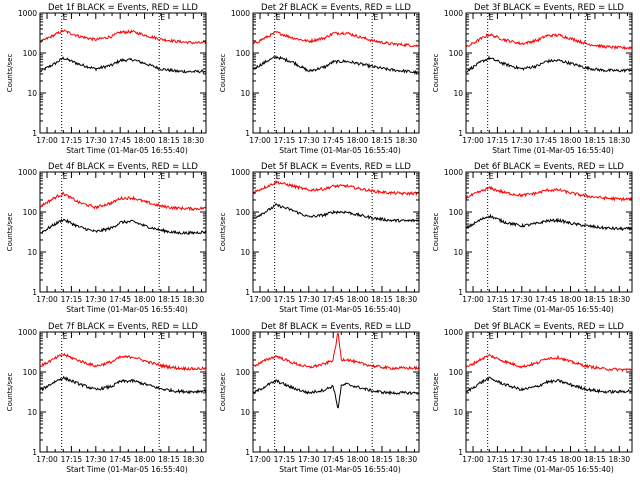 Image resolution: width=640 pixels, height=480 pixels. Describe the element at coordinates (123, 8) in the screenshot. I see `panel-title: Det 1f BLACK = Events, RED = LLD` at that location.